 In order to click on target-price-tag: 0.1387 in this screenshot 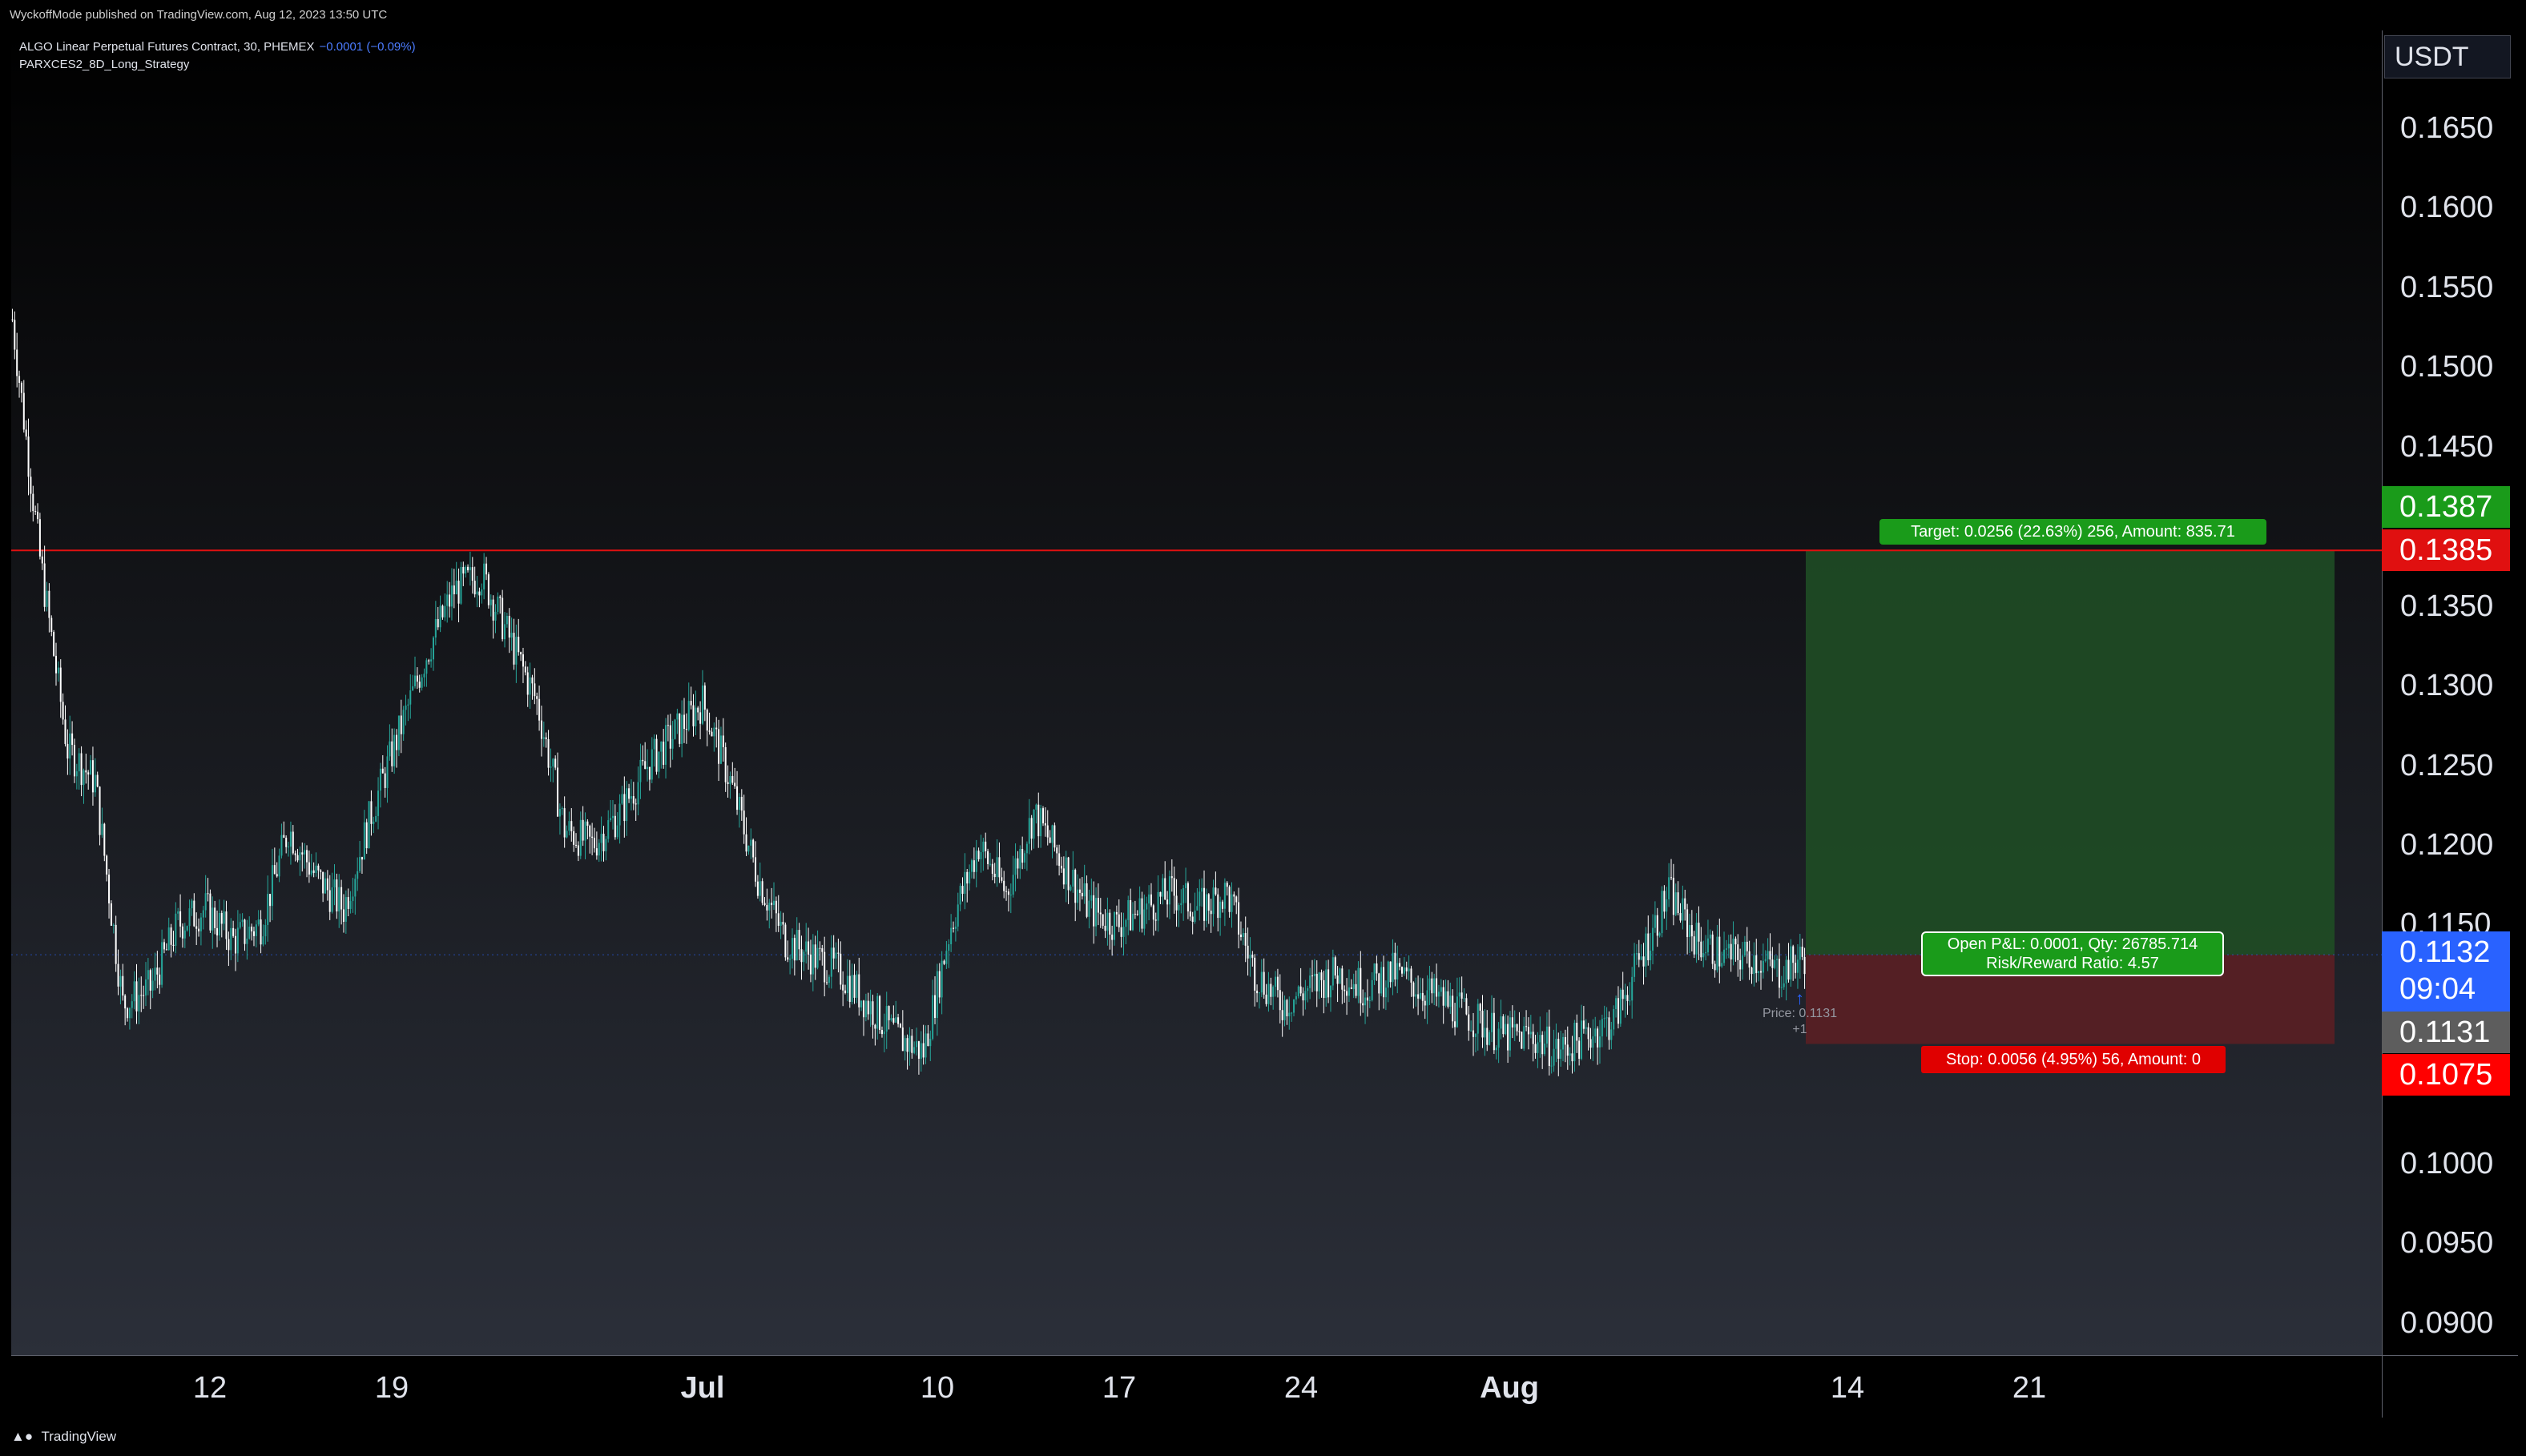, I will do `click(2446, 507)`.